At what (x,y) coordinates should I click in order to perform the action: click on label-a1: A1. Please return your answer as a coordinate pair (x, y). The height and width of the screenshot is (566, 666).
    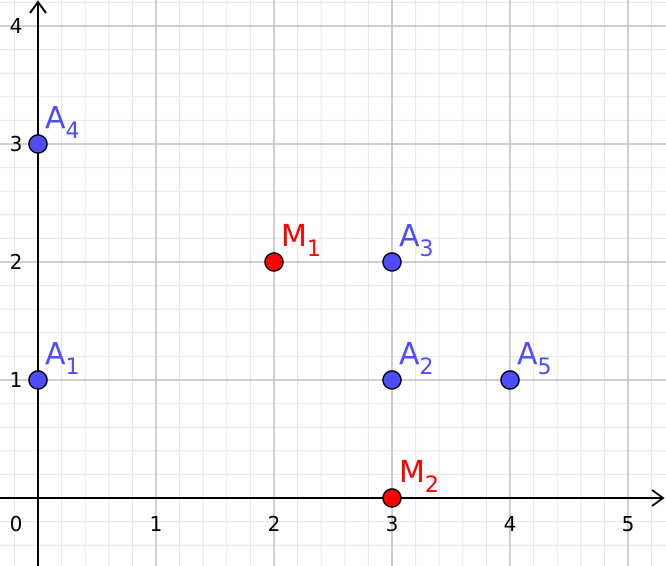
    Looking at the image, I should click on (62, 358).